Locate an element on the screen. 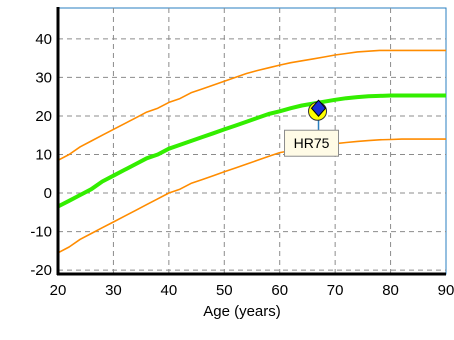 Image resolution: width=454 pixels, height=340 pixels. x-tick-label: 40 is located at coordinates (169, 290).